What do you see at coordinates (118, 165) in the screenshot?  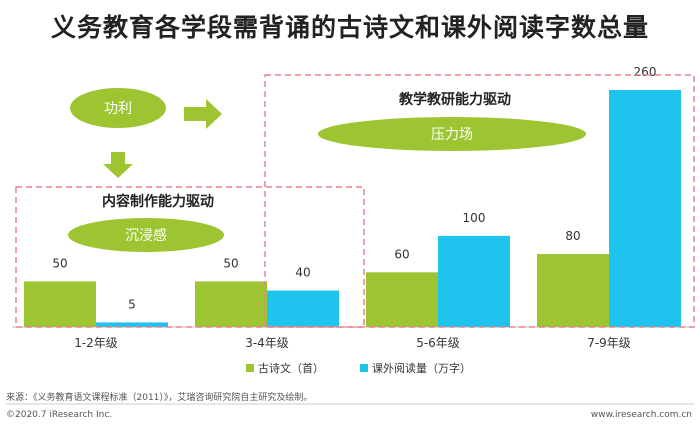 I see `arrow-down-icon` at bounding box center [118, 165].